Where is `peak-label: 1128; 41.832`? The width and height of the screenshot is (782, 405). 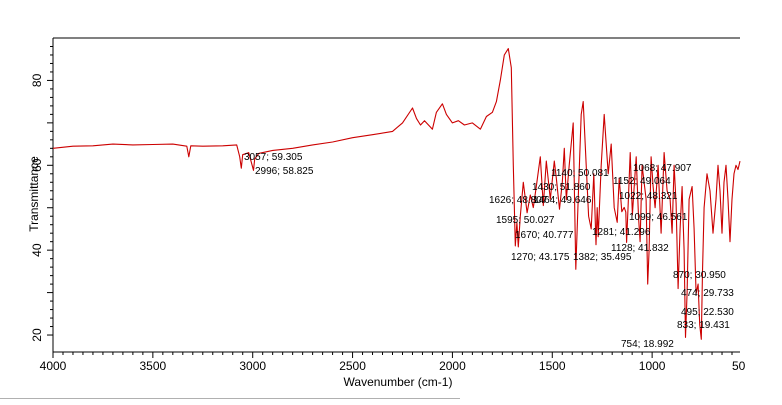 peak-label: 1128; 41.832 is located at coordinates (640, 248).